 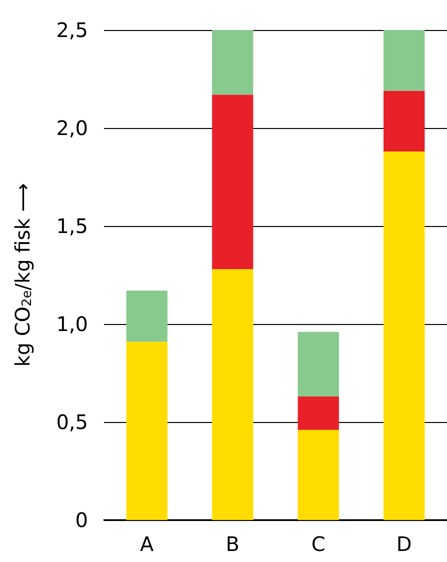 What do you see at coordinates (72, 324) in the screenshot?
I see `y-tick-label: 1,0` at bounding box center [72, 324].